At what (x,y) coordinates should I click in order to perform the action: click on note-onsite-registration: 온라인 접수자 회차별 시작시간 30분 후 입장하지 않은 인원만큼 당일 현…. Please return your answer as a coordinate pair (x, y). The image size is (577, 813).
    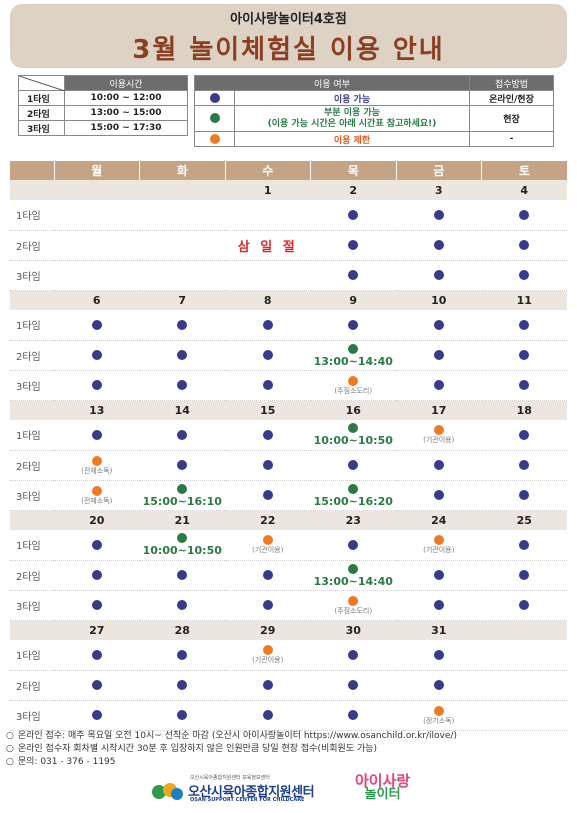
    Looking at the image, I should click on (231, 749).